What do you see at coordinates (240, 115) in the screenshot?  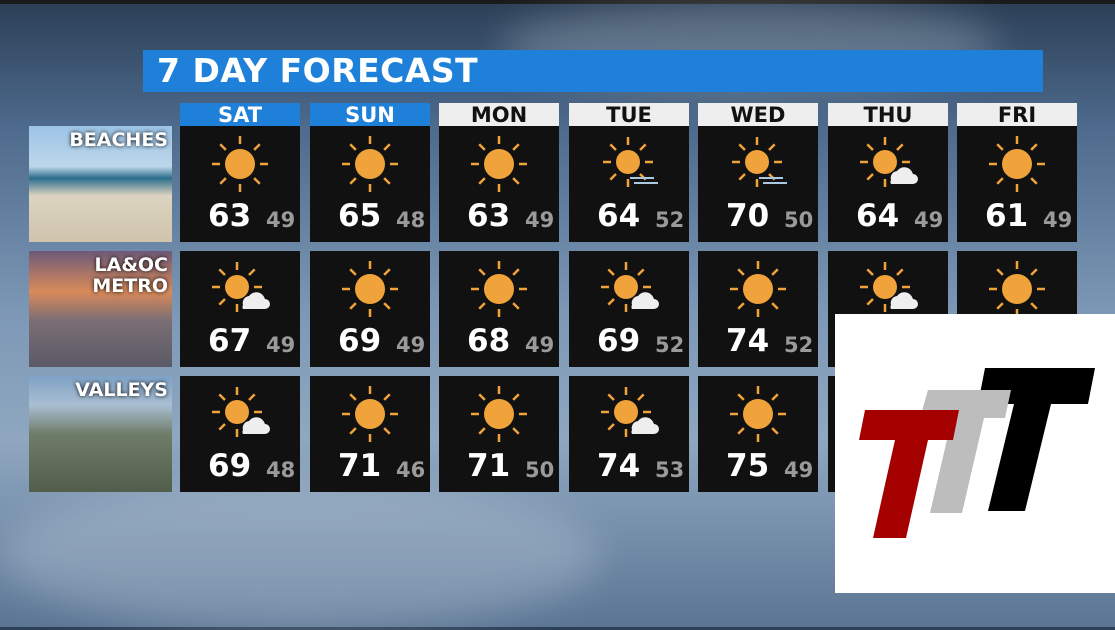 I see `day-header-sat: SAT` at bounding box center [240, 115].